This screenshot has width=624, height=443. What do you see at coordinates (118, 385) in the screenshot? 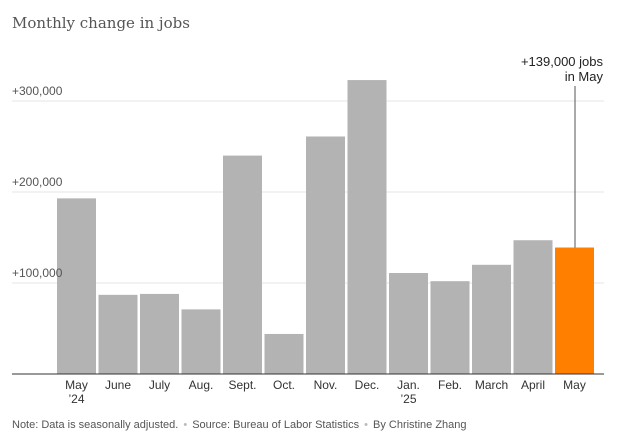
I see `x-tick-label: June` at bounding box center [118, 385].